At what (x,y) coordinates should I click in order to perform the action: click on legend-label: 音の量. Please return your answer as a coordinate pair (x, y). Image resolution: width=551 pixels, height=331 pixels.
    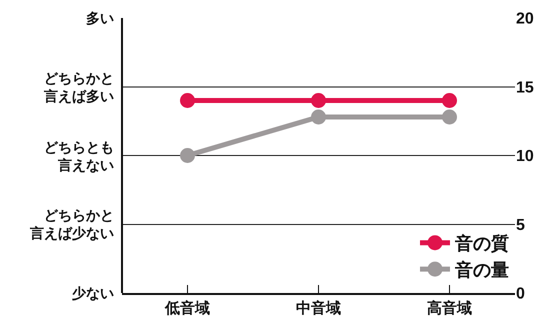
    Looking at the image, I should click on (481, 270).